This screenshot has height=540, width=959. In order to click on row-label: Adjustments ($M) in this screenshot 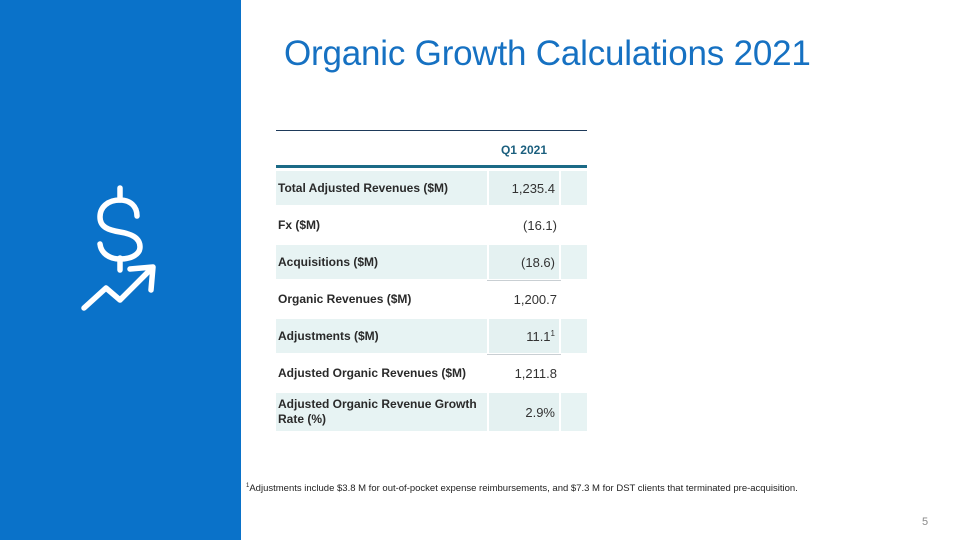, I will do `click(328, 335)`.